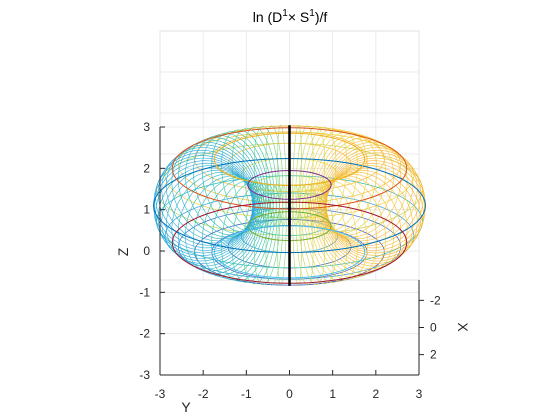 Image resolution: width=560 pixels, height=420 pixels. Describe the element at coordinates (419, 394) in the screenshot. I see `y-tick-label: 3` at that location.